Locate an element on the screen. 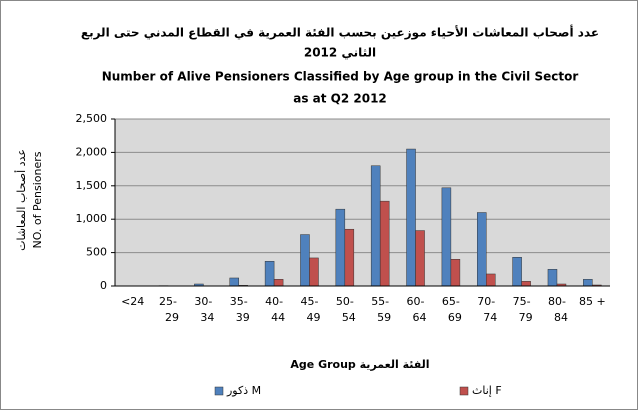  x-tick-label: 85 + is located at coordinates (592, 301).